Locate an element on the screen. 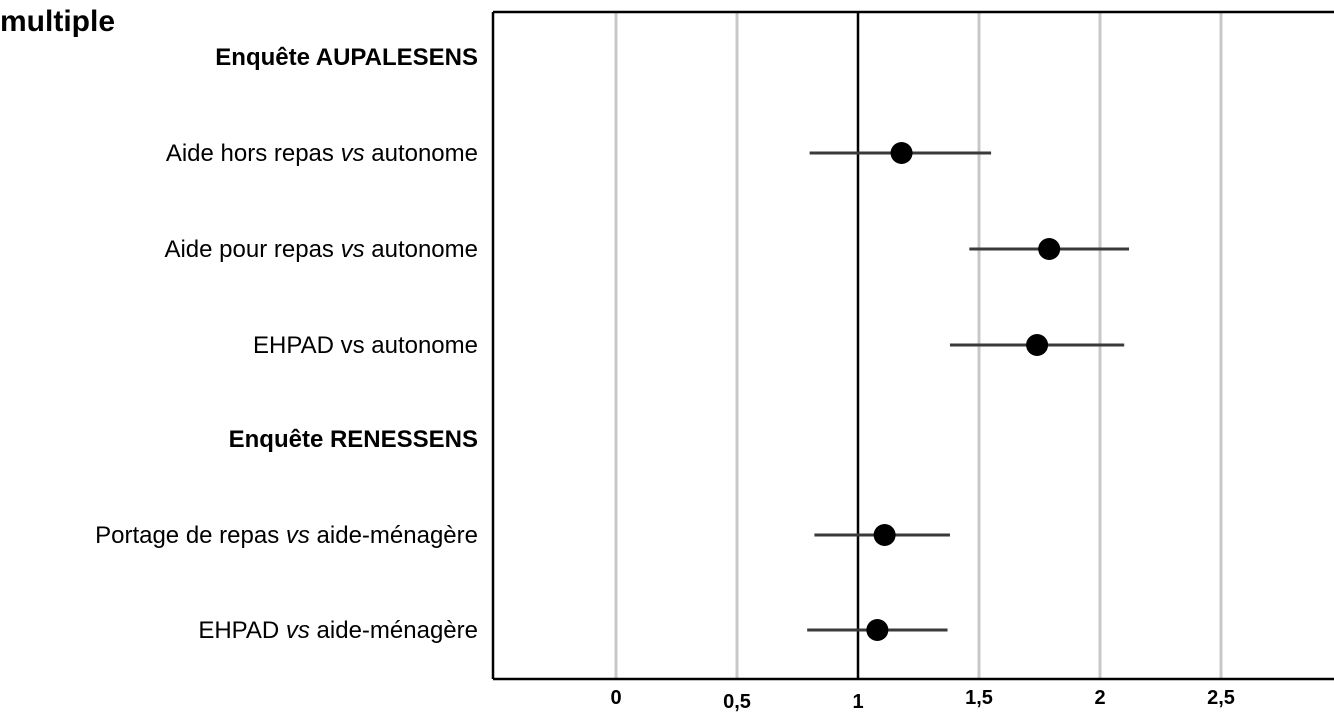 This screenshot has height=713, width=1334. x-tick-label: 1 is located at coordinates (857, 702).